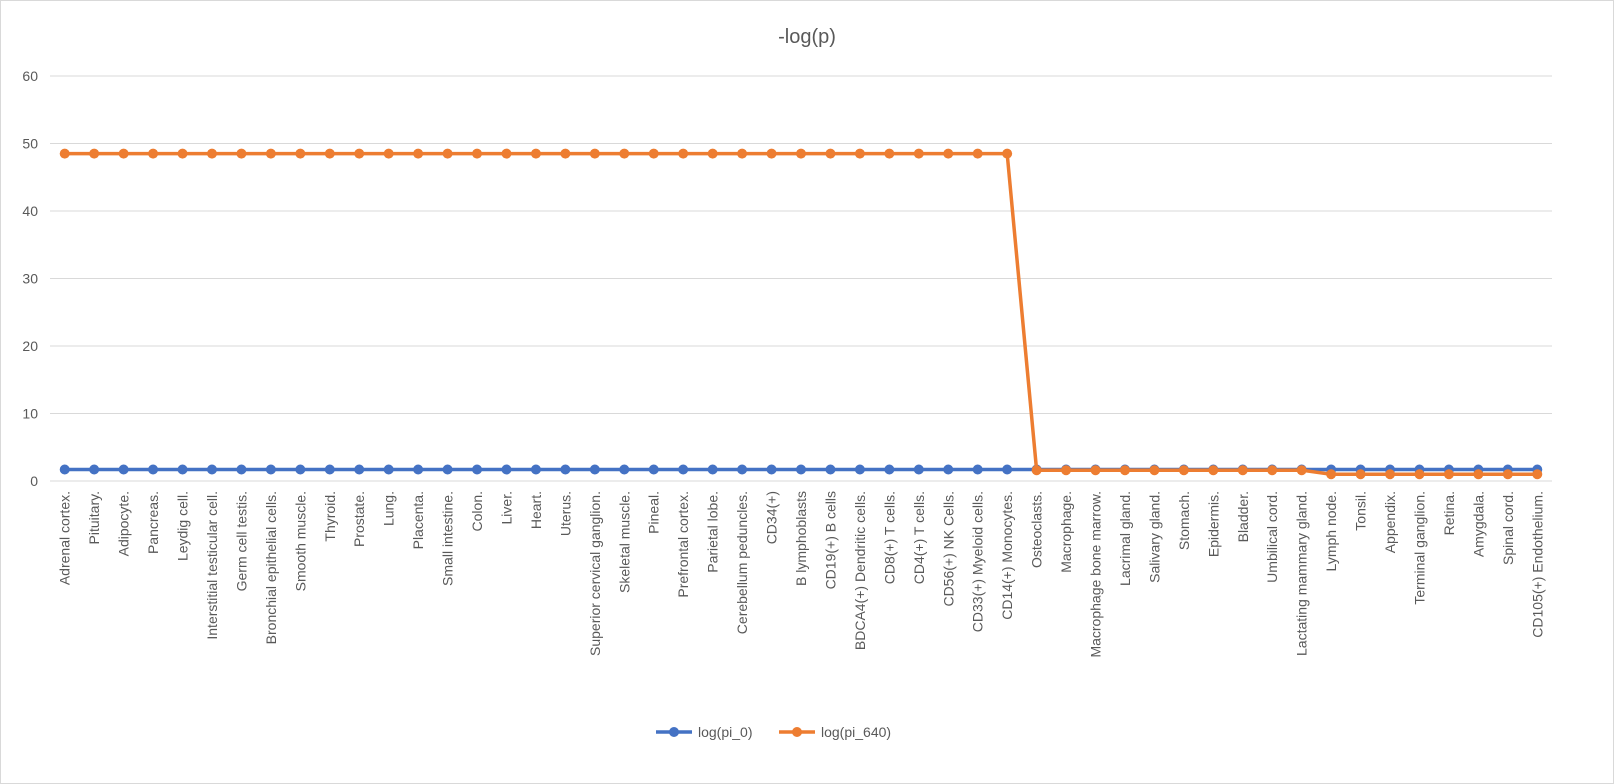  What do you see at coordinates (1331, 531) in the screenshot?
I see `x-tick-label: Lymph node.` at bounding box center [1331, 531].